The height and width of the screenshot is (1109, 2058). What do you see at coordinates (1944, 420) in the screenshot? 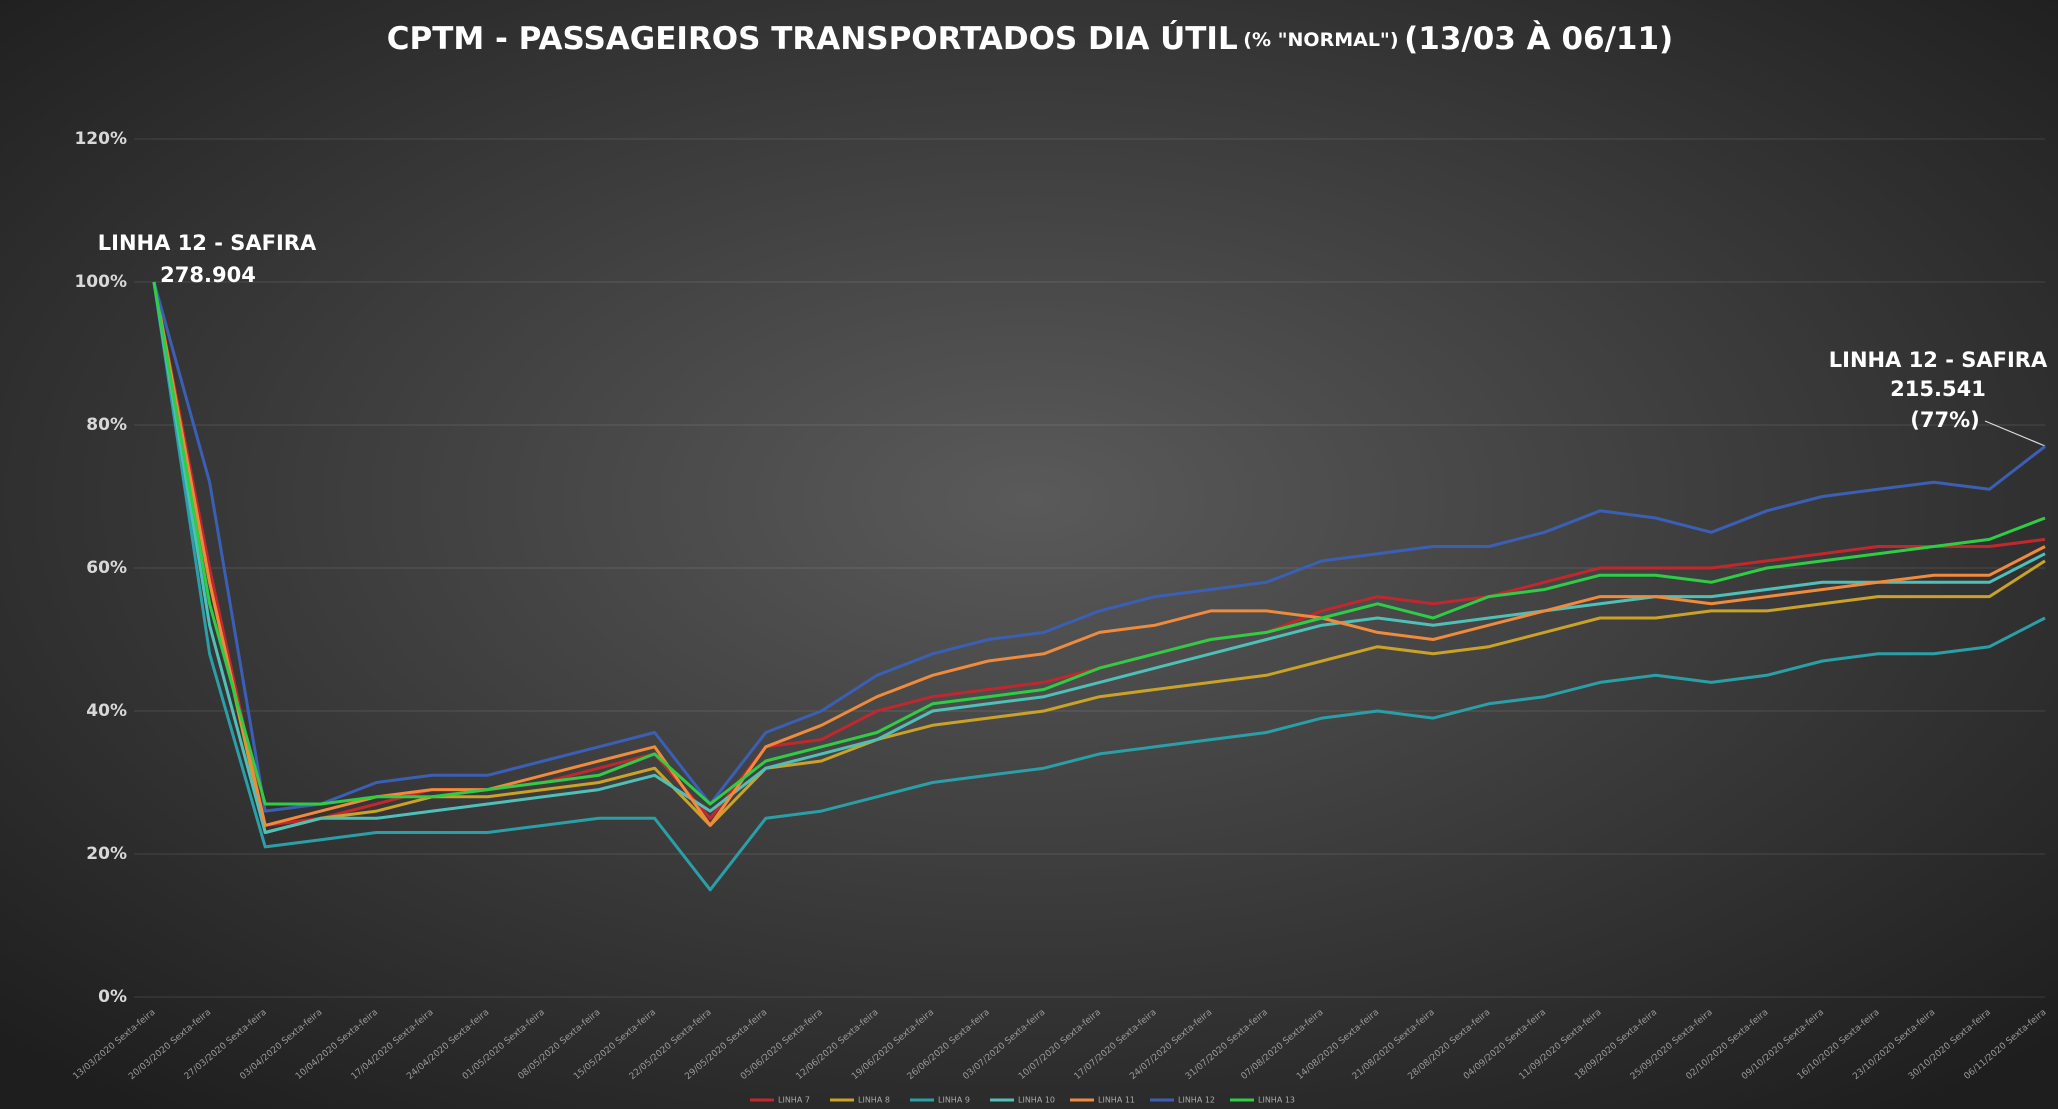
I see `annotation-percent: (77%)` at bounding box center [1944, 420].